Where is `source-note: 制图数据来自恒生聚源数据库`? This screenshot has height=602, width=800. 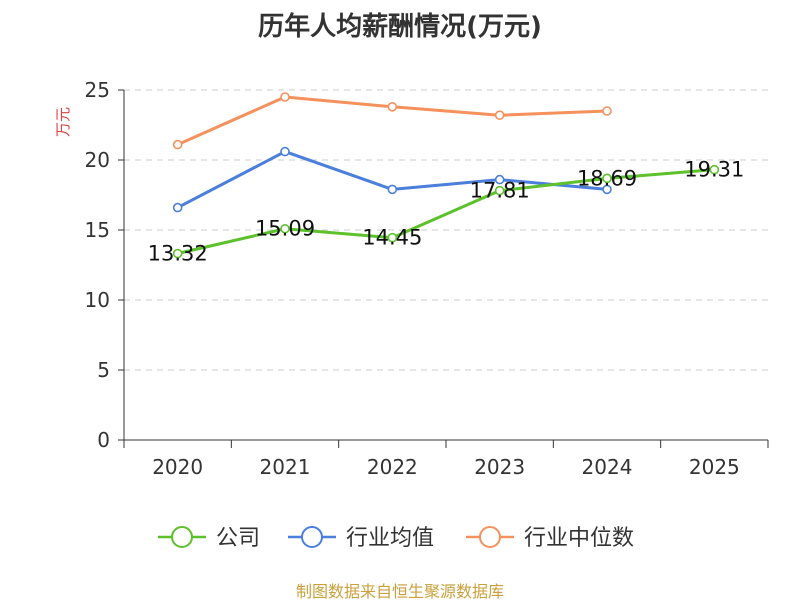 source-note: 制图数据来自恒生聚源数据库 is located at coordinates (399, 591).